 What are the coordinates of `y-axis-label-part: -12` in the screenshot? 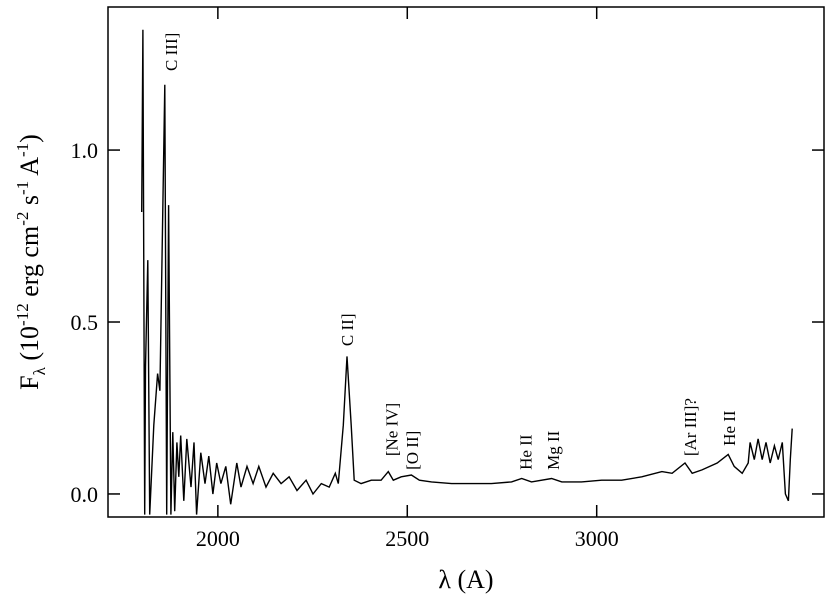 It's located at (22, 314).